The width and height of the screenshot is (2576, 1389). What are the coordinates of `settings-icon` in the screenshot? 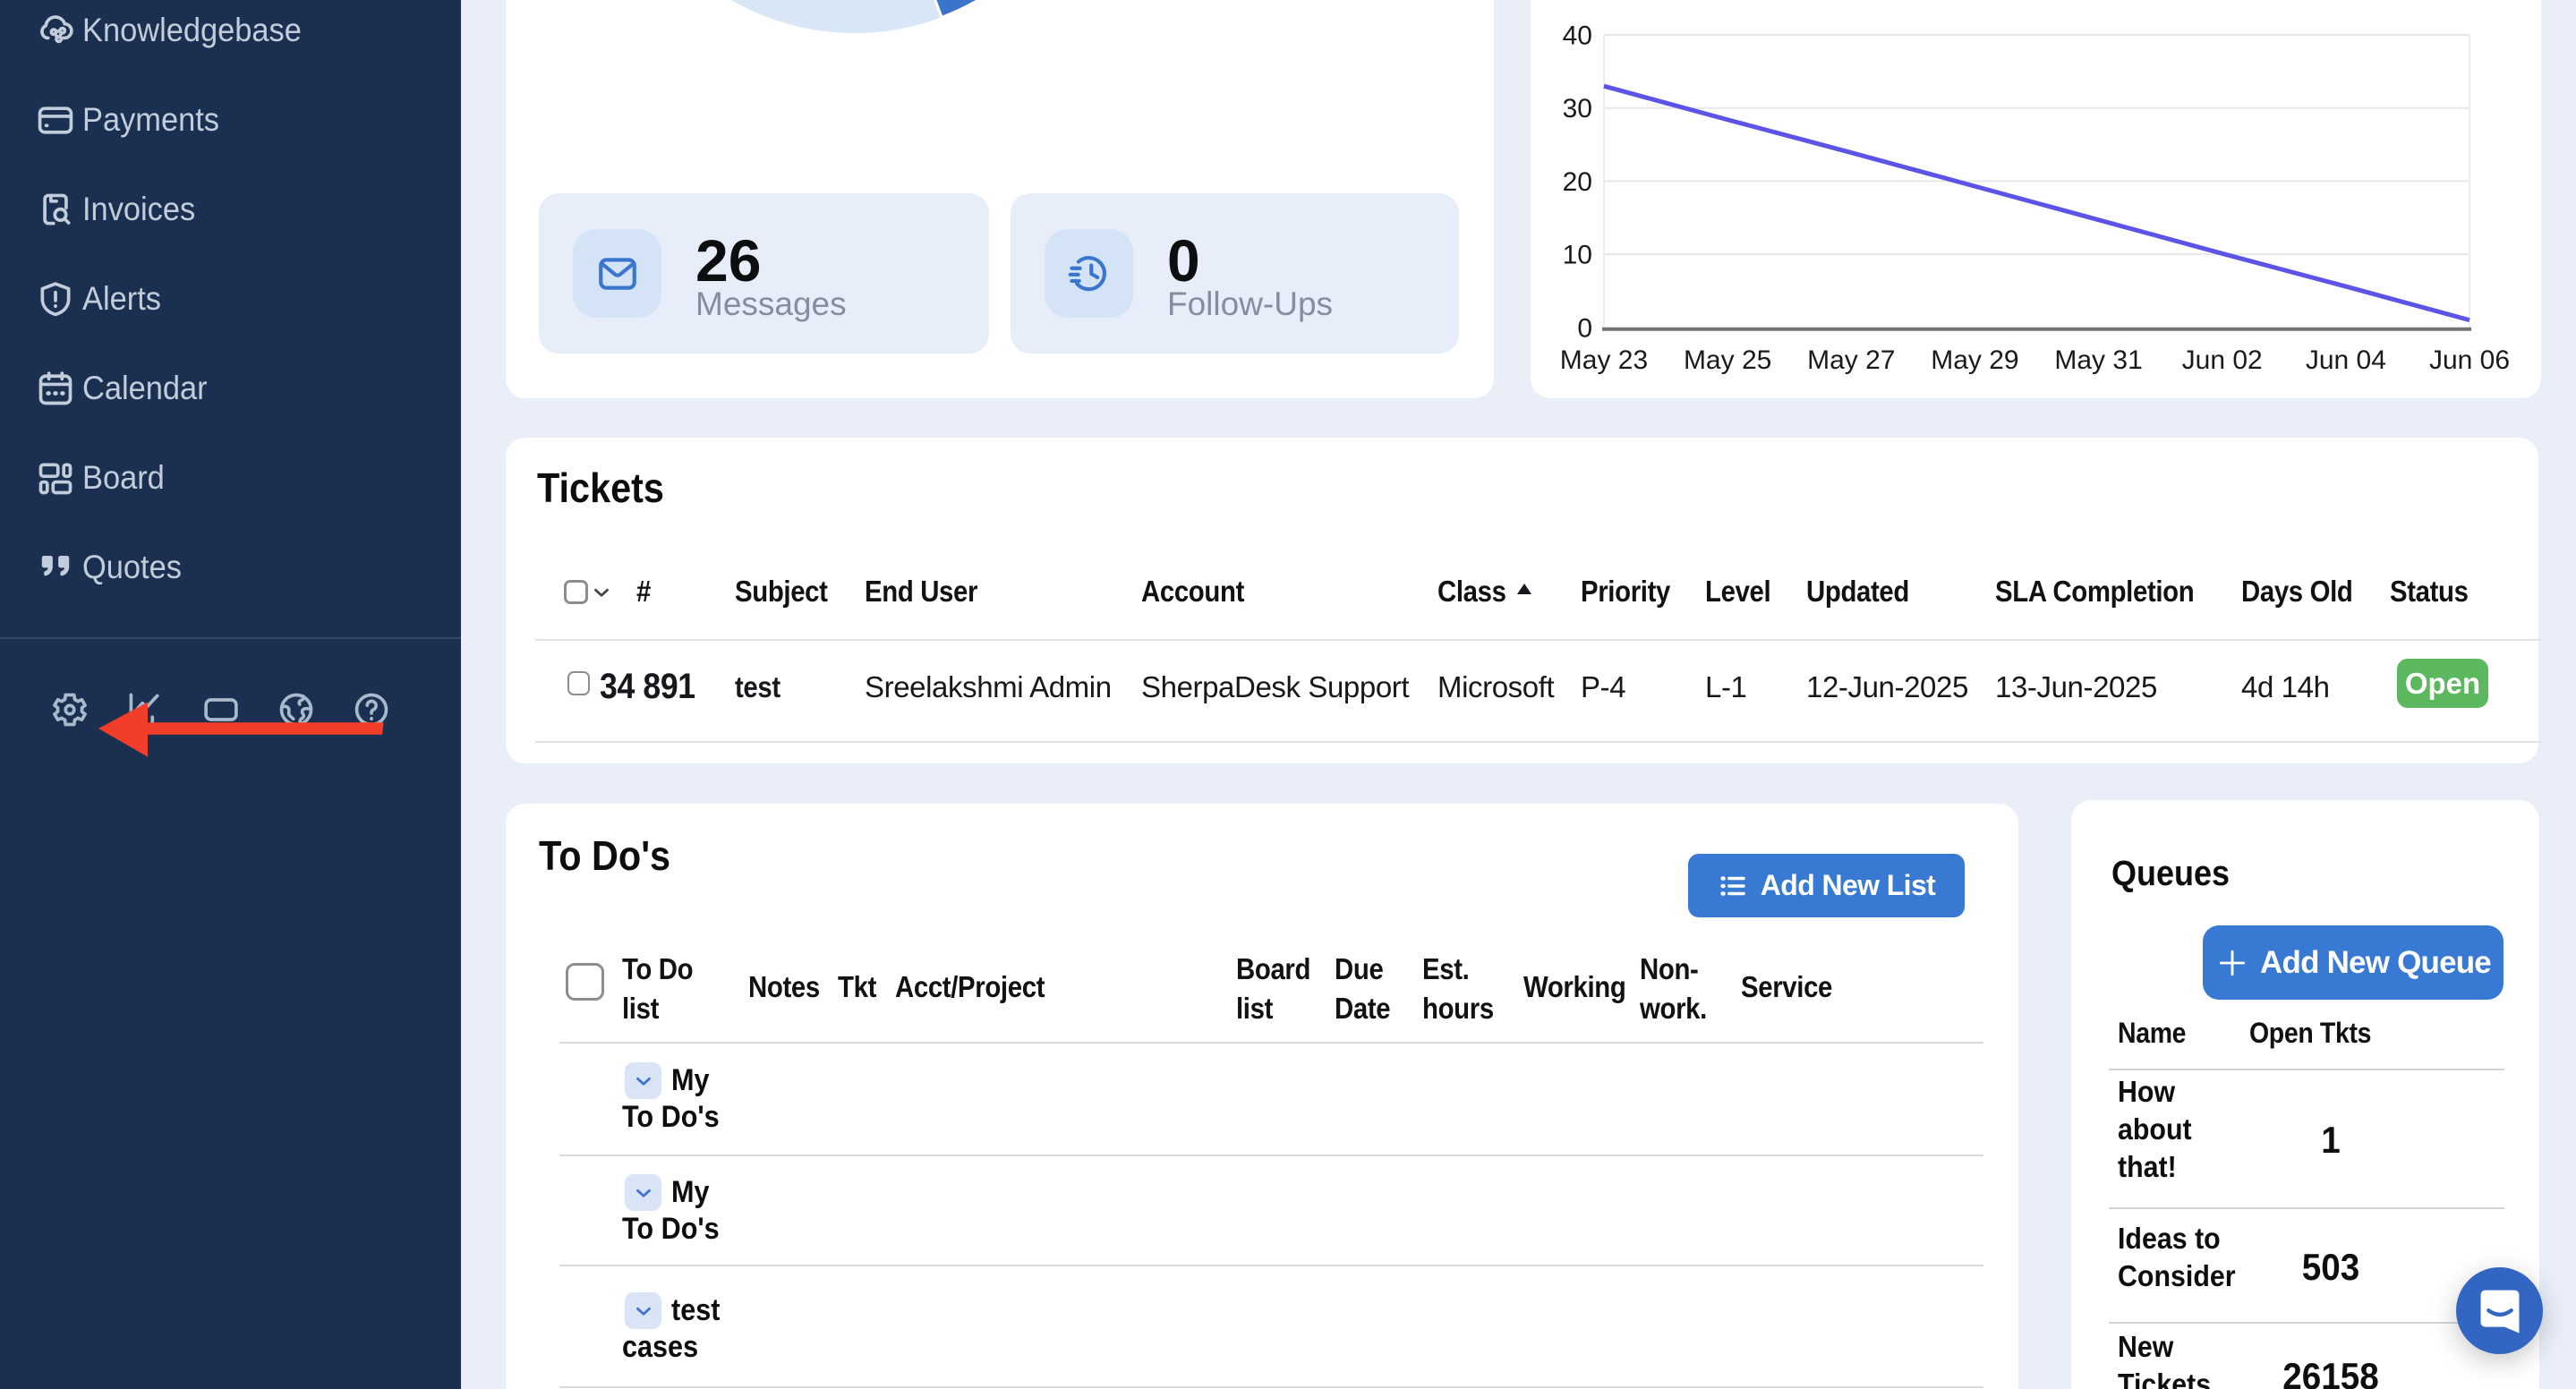 It's located at (70, 711).